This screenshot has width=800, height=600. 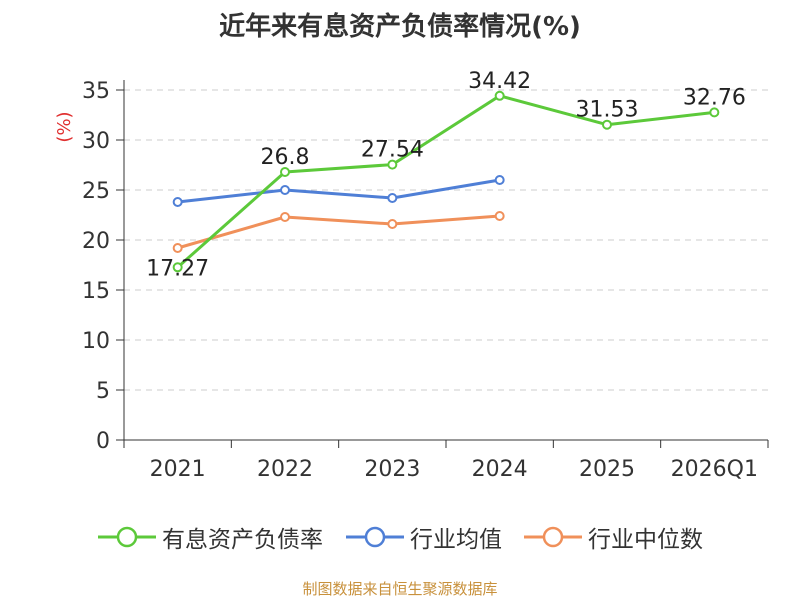 What do you see at coordinates (456, 540) in the screenshot?
I see `legend-label: 行业均值` at bounding box center [456, 540].